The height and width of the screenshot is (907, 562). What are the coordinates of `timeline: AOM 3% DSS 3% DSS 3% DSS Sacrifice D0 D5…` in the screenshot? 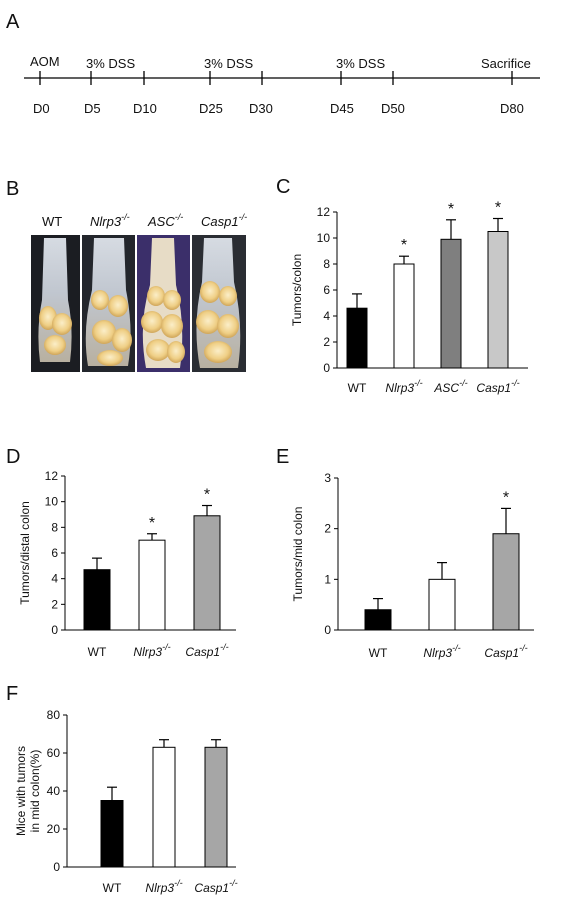 It's located at (282, 85).